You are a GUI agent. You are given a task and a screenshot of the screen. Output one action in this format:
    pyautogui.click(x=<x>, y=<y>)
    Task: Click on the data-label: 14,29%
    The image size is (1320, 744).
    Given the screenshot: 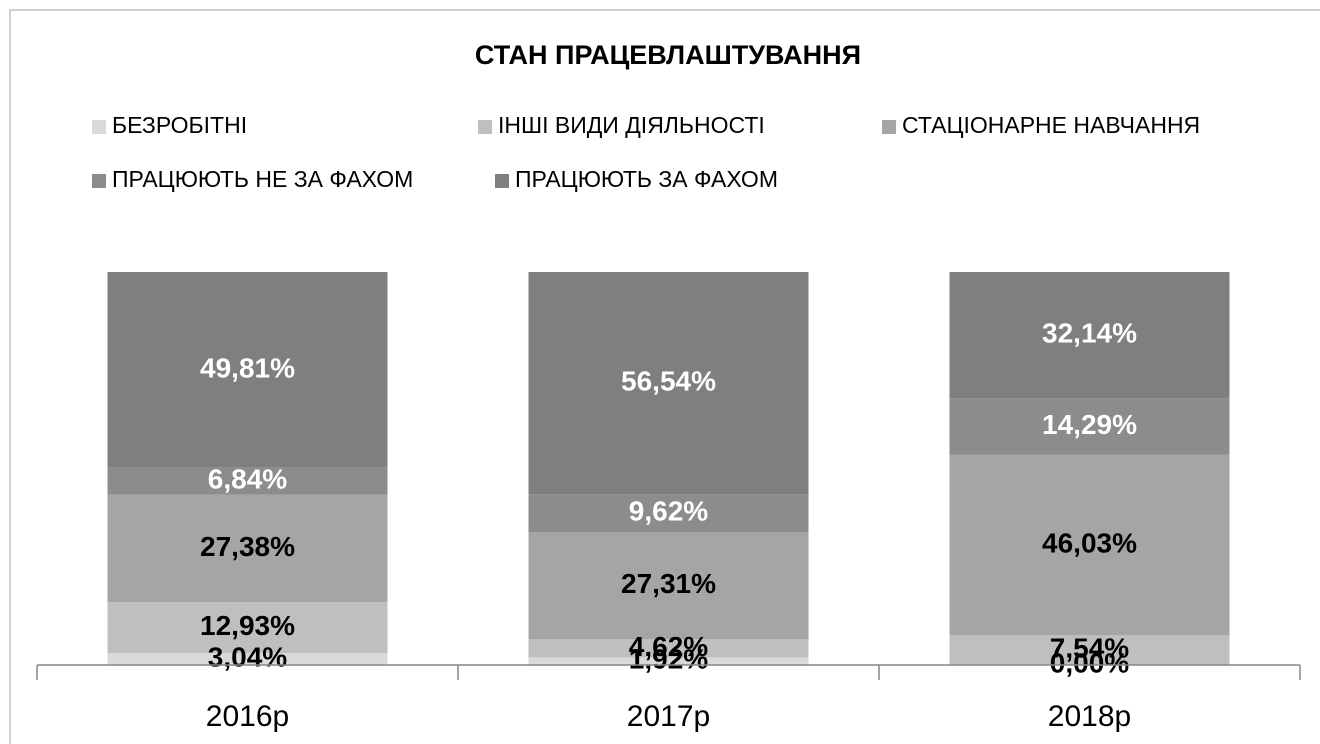 What is the action you would take?
    pyautogui.click(x=1089, y=424)
    